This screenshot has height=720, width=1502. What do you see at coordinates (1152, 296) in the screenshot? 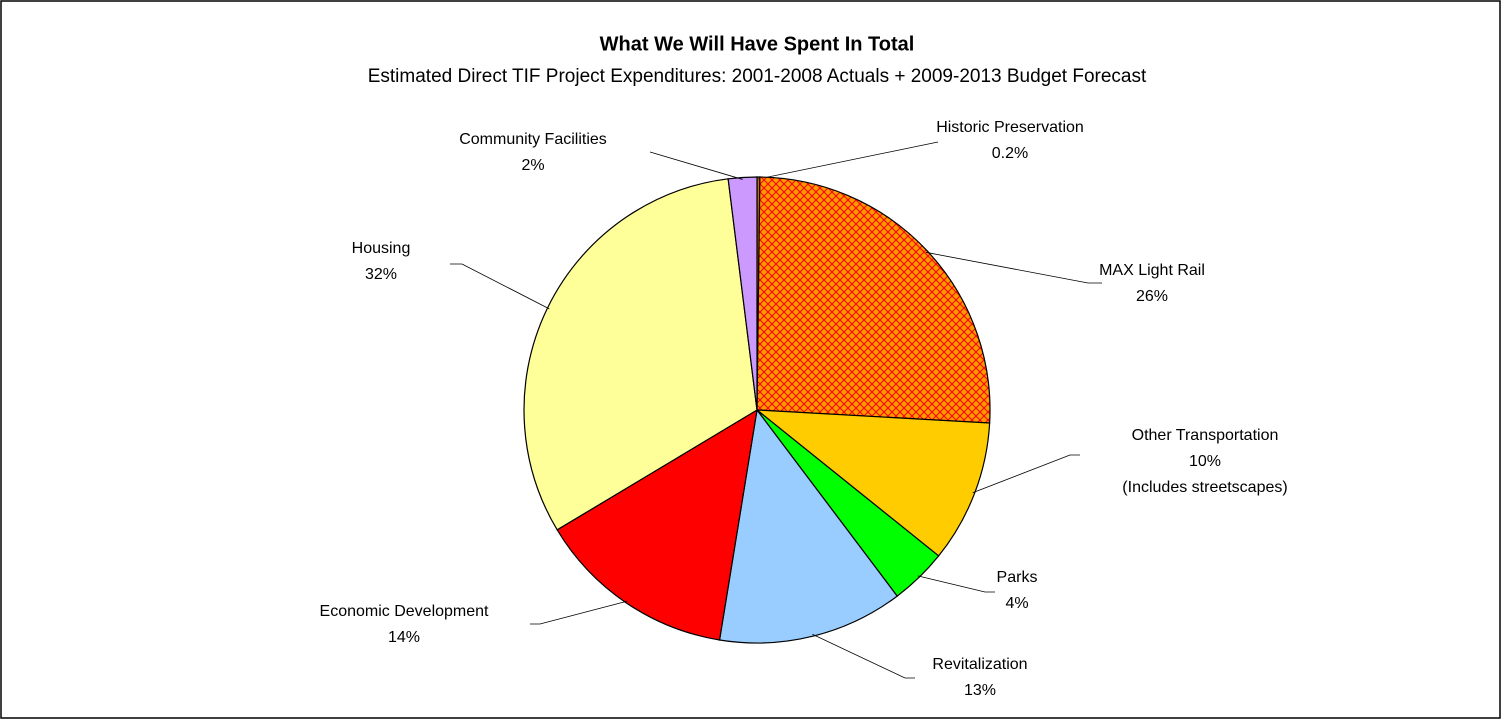
I see `slice-value-label: 26%` at bounding box center [1152, 296].